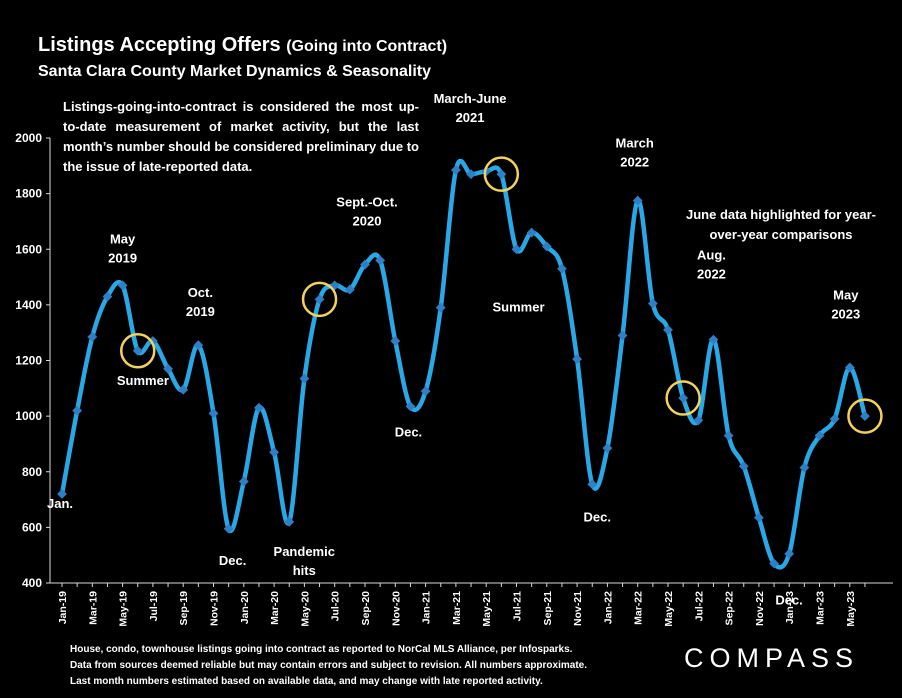 This screenshot has height=698, width=902. I want to click on x-tick-label: Mar-23, so click(821, 608).